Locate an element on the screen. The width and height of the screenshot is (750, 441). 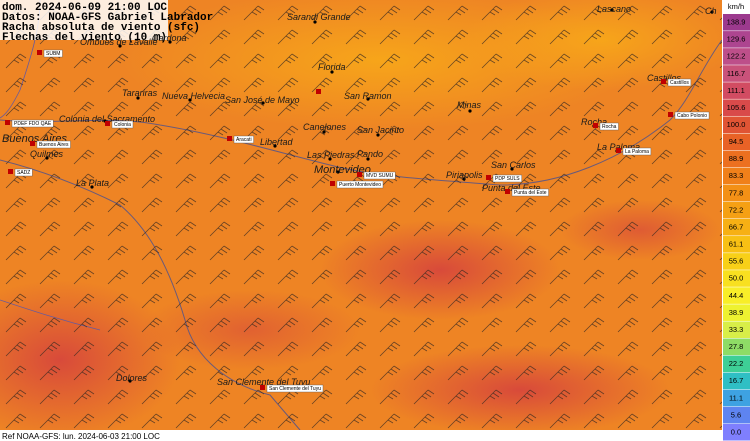
city-label: Ch is located at coordinates (711, 11).